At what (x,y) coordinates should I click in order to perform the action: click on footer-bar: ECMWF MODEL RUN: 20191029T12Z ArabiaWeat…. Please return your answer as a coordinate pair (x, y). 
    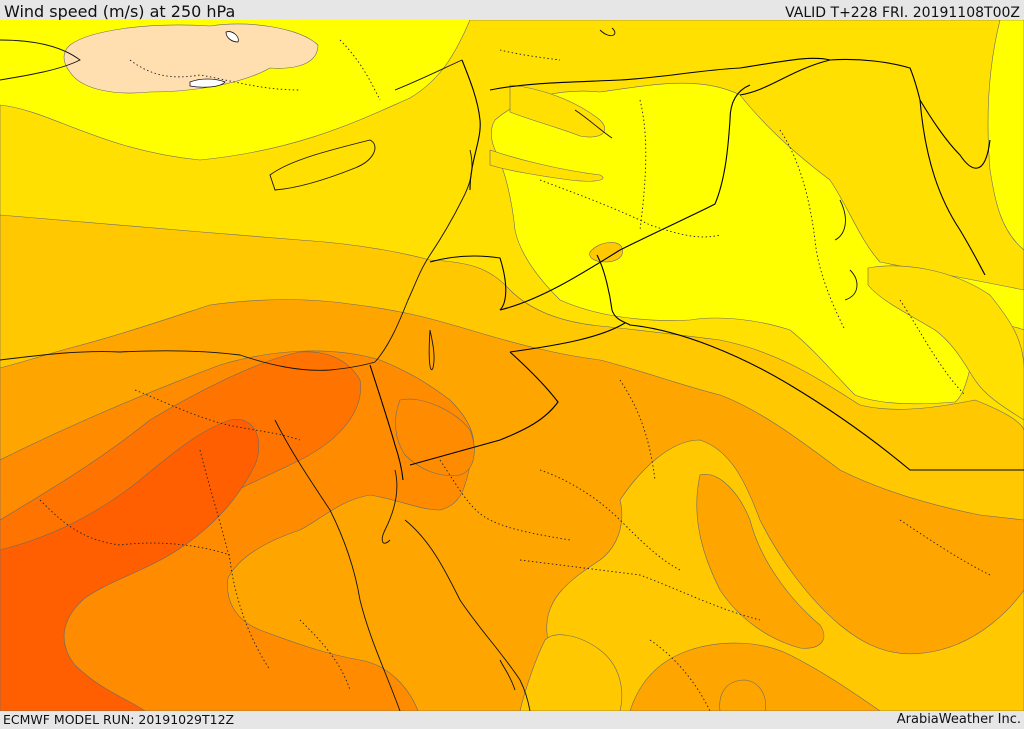
    Looking at the image, I should click on (512, 720).